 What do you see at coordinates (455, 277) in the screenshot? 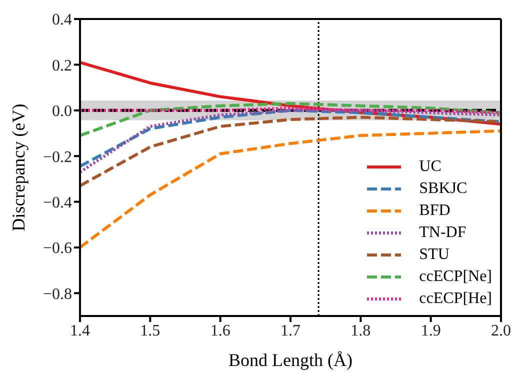
I see `legend-label: ccECP[Ne]` at bounding box center [455, 277].